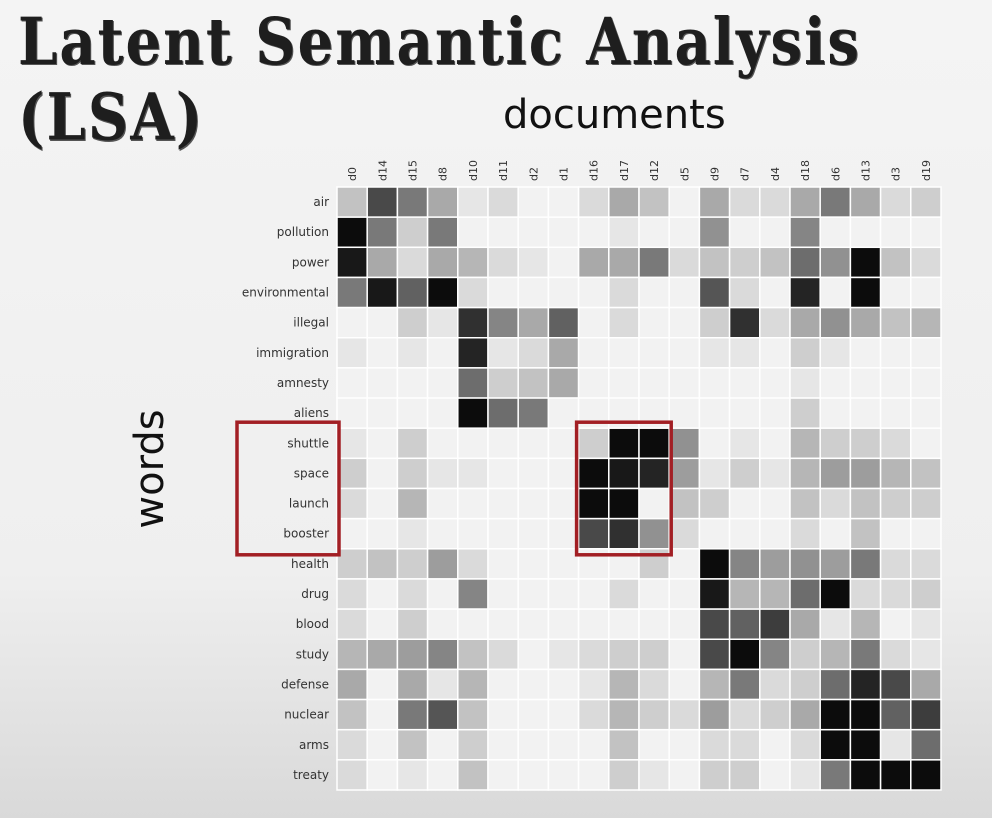 The width and height of the screenshot is (992, 818). I want to click on column-label-d9: d9, so click(715, 174).